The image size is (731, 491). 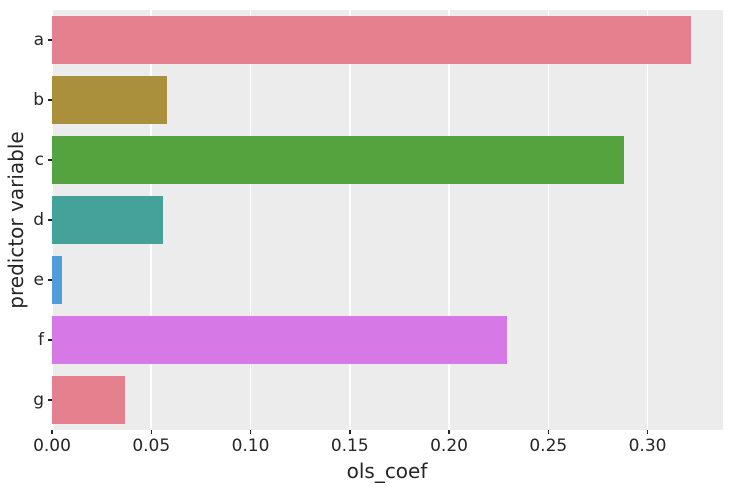 What do you see at coordinates (279, 340) in the screenshot?
I see `bar-f` at bounding box center [279, 340].